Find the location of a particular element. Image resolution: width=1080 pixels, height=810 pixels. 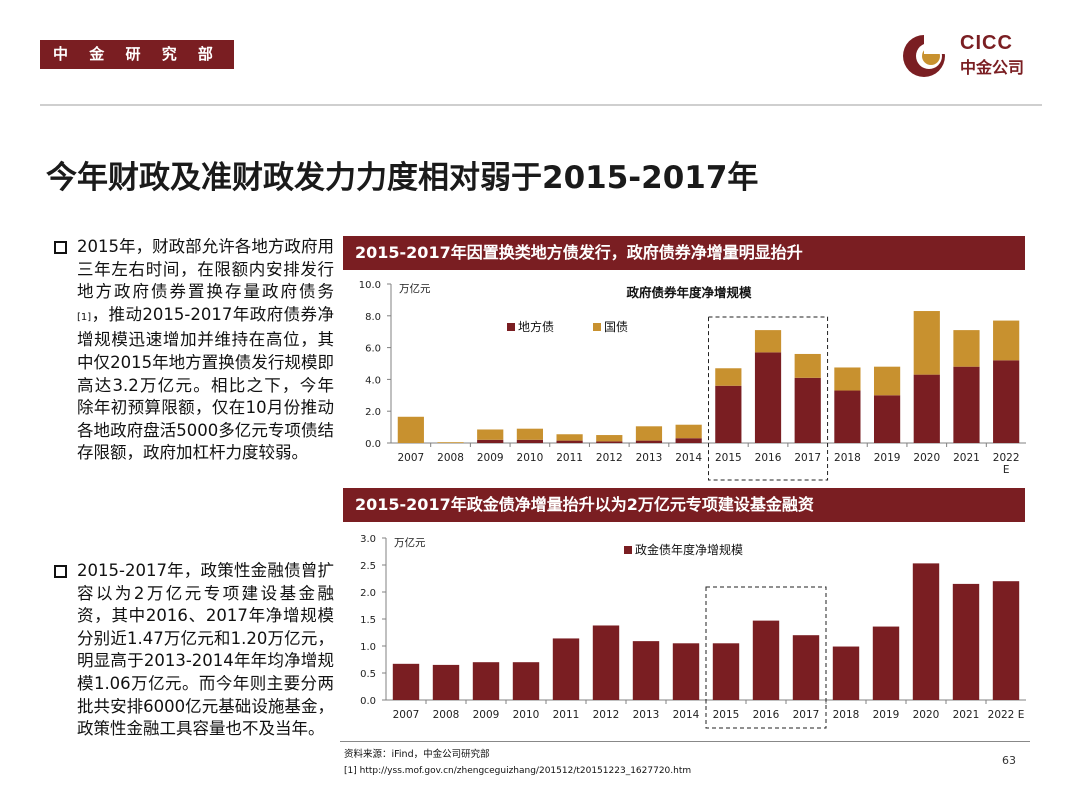

y-tick-label: 8.0 is located at coordinates (373, 317).